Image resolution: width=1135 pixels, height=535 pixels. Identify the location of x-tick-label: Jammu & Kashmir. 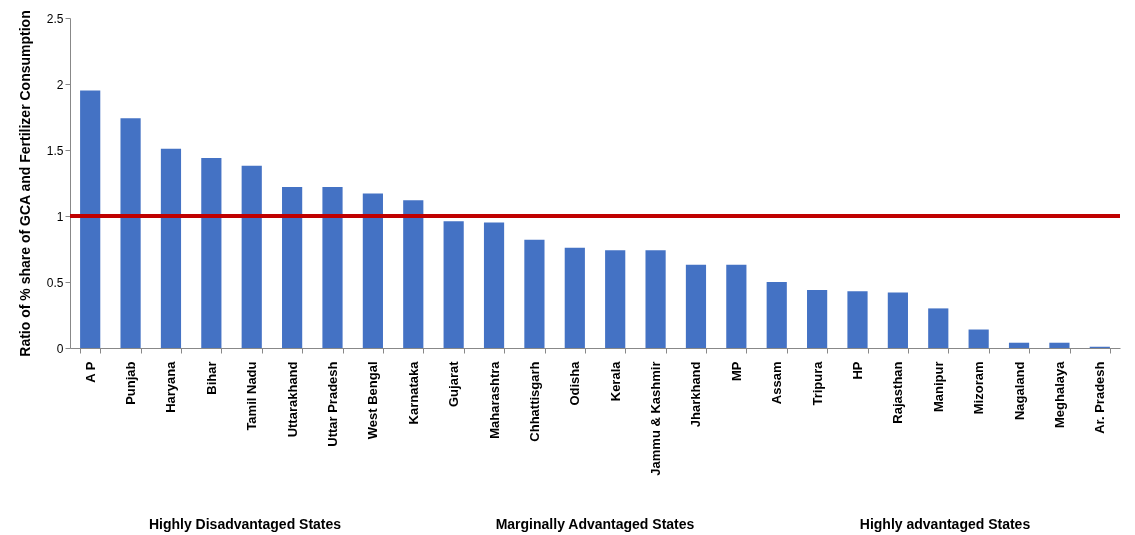
(656, 418).